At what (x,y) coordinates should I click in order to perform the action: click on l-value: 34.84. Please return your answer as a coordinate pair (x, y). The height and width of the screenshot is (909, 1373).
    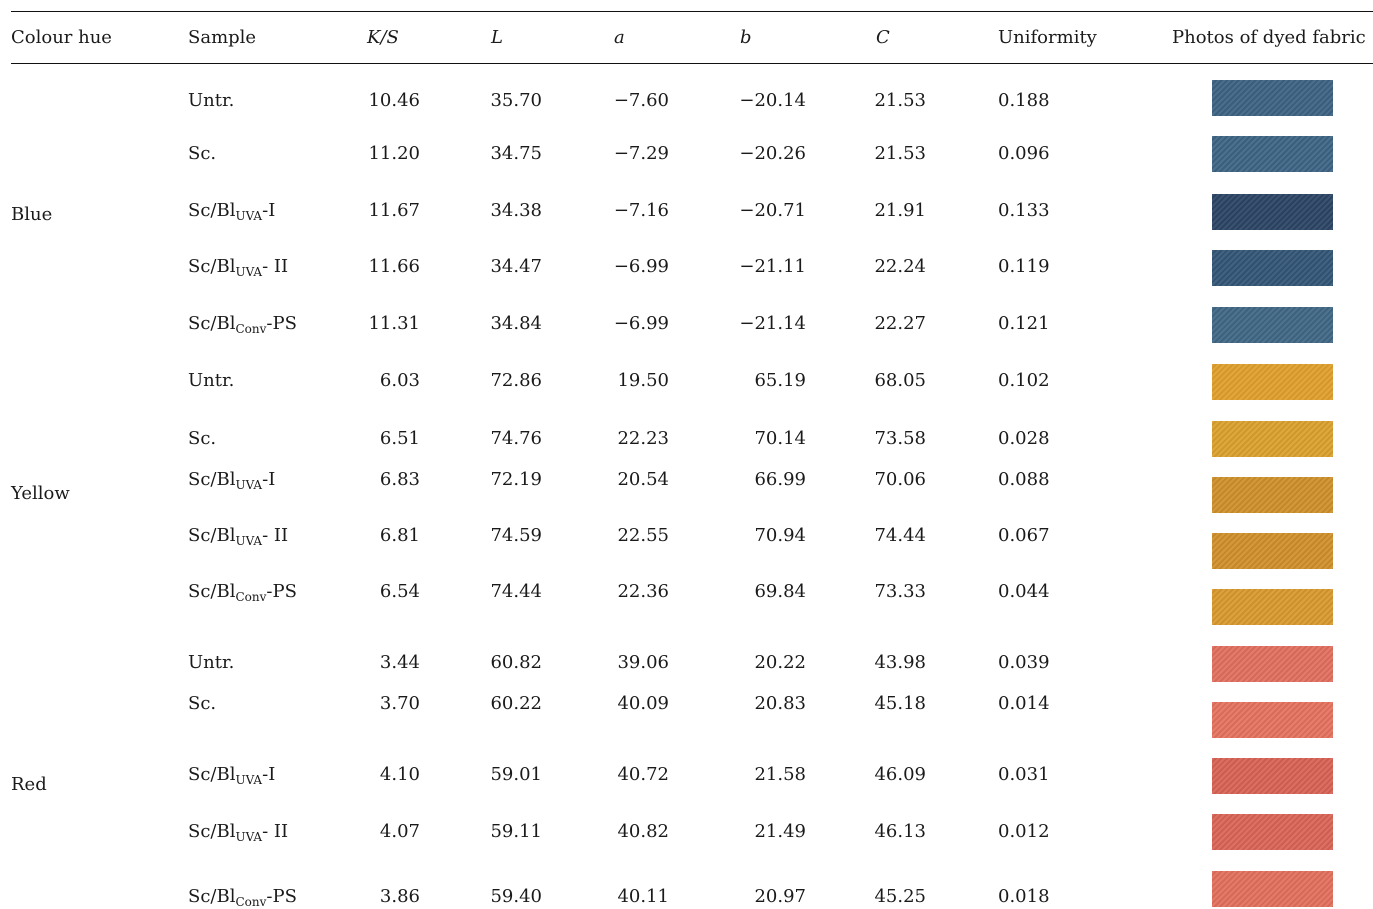
    Looking at the image, I should click on (516, 323).